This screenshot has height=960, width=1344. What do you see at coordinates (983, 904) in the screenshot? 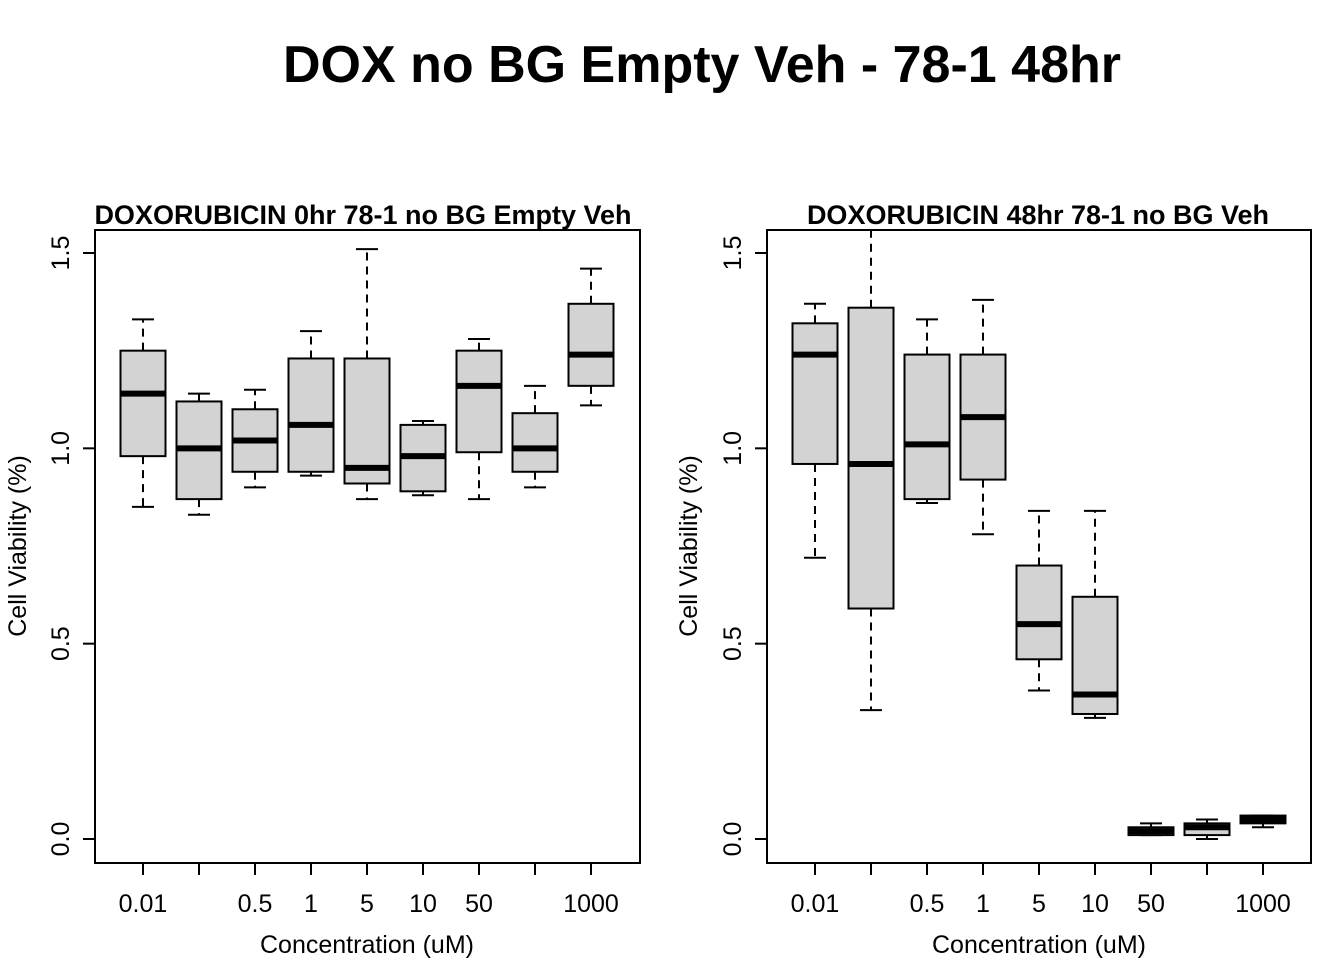
I see `right-x-tick-label: 1` at bounding box center [983, 904].